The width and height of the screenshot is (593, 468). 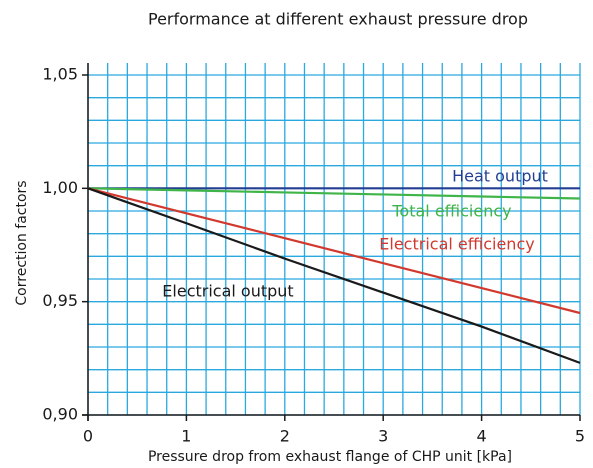 What do you see at coordinates (334, 193) in the screenshot?
I see `line-series` at bounding box center [334, 193].